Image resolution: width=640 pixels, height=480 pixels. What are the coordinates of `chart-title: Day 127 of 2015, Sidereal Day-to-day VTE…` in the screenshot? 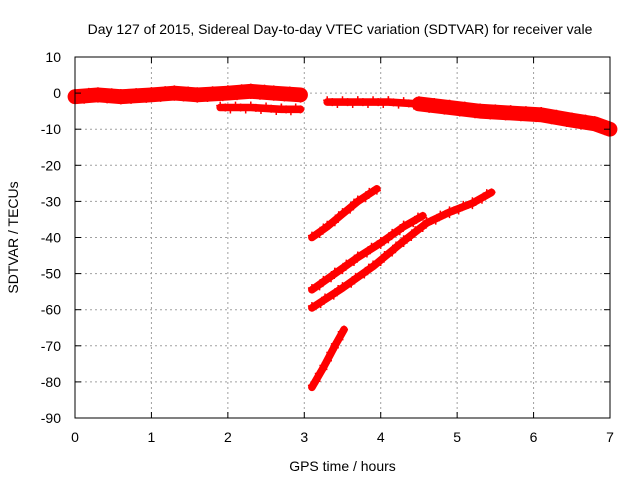 It's located at (340, 29).